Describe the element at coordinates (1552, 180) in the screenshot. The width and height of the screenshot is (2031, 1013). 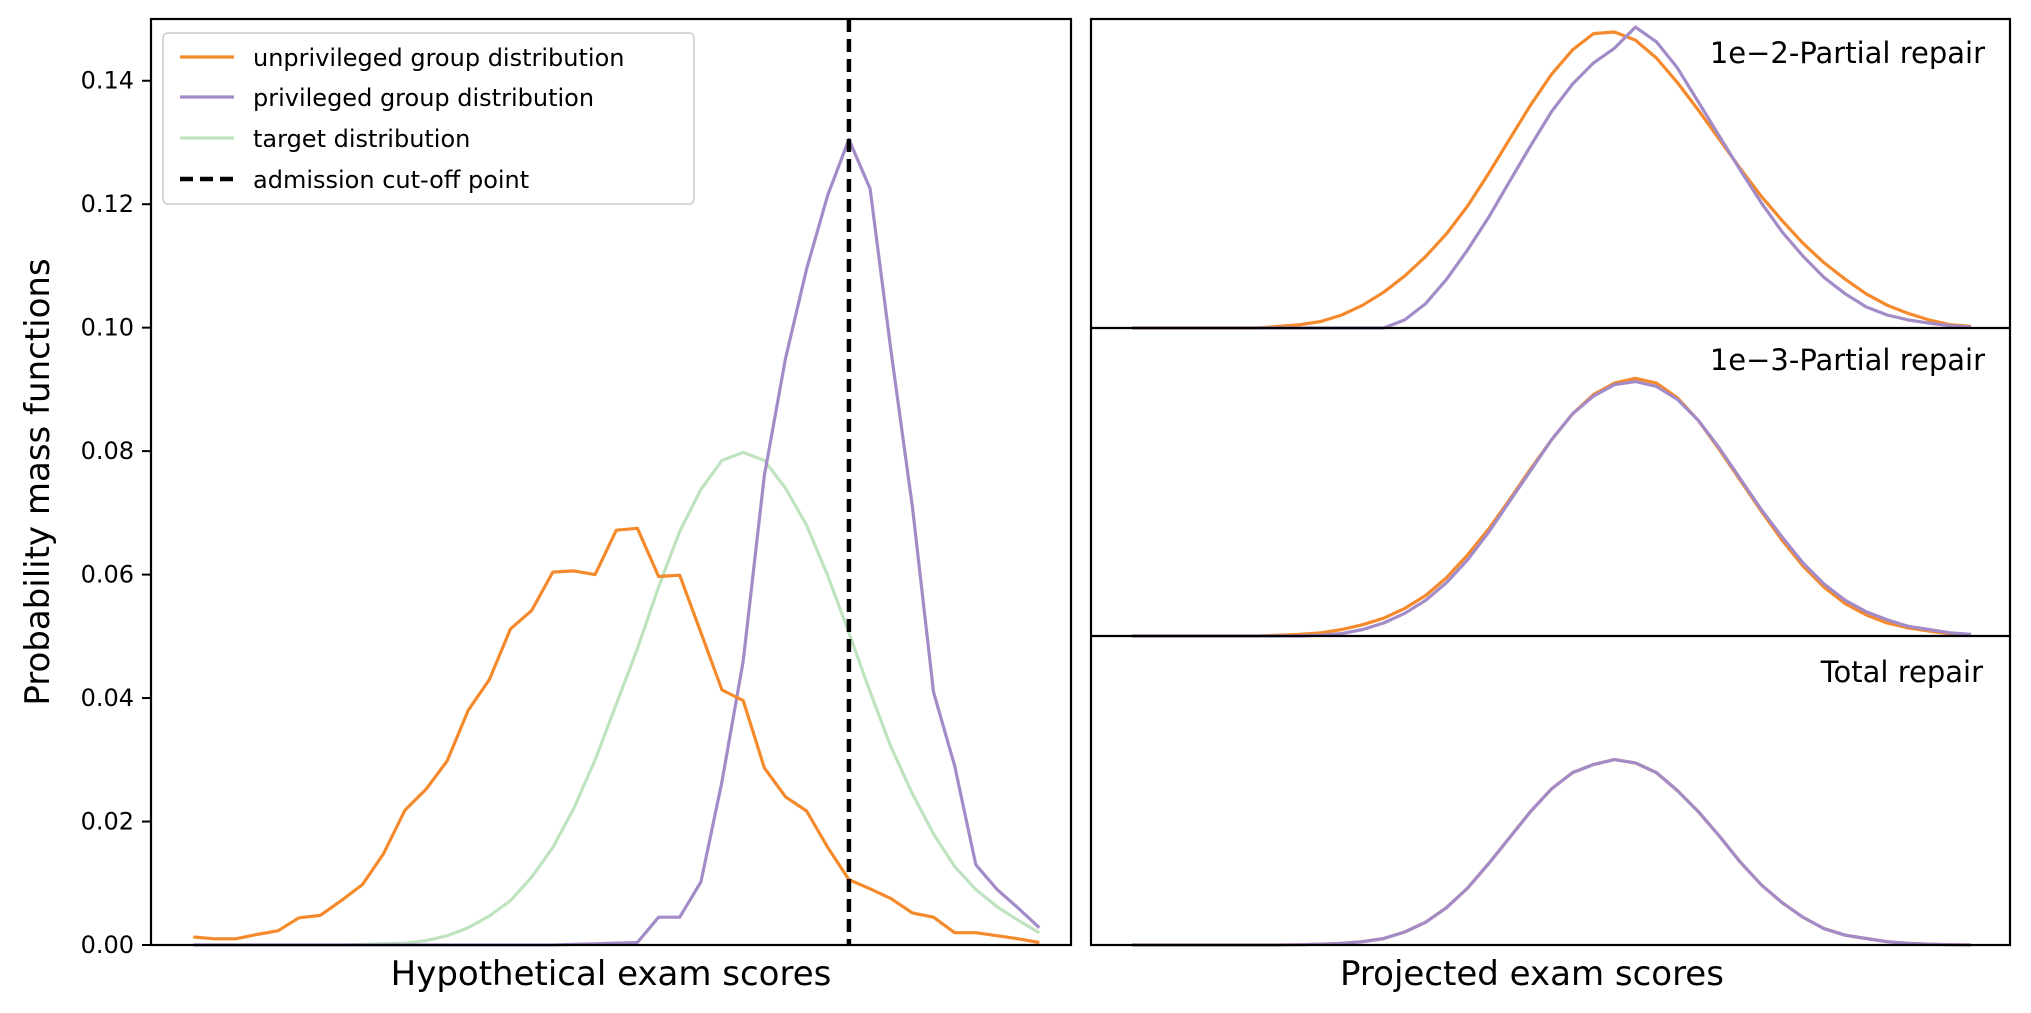
I see `panel-1-series-line-unprivileged-group-distribution` at that location.